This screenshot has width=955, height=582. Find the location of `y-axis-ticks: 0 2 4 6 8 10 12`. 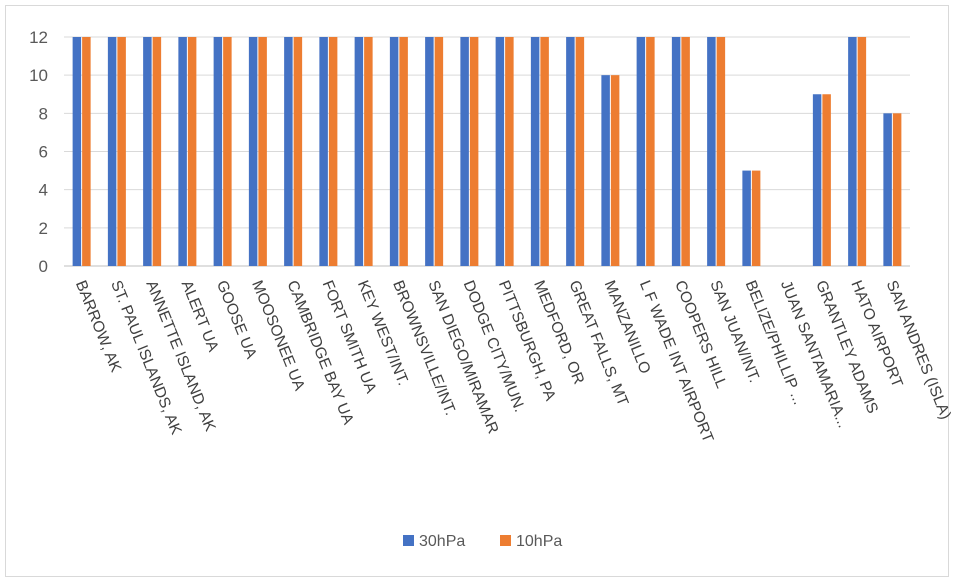

y-axis-ticks: 0 2 4 6 8 10 12 is located at coordinates (38, 152).